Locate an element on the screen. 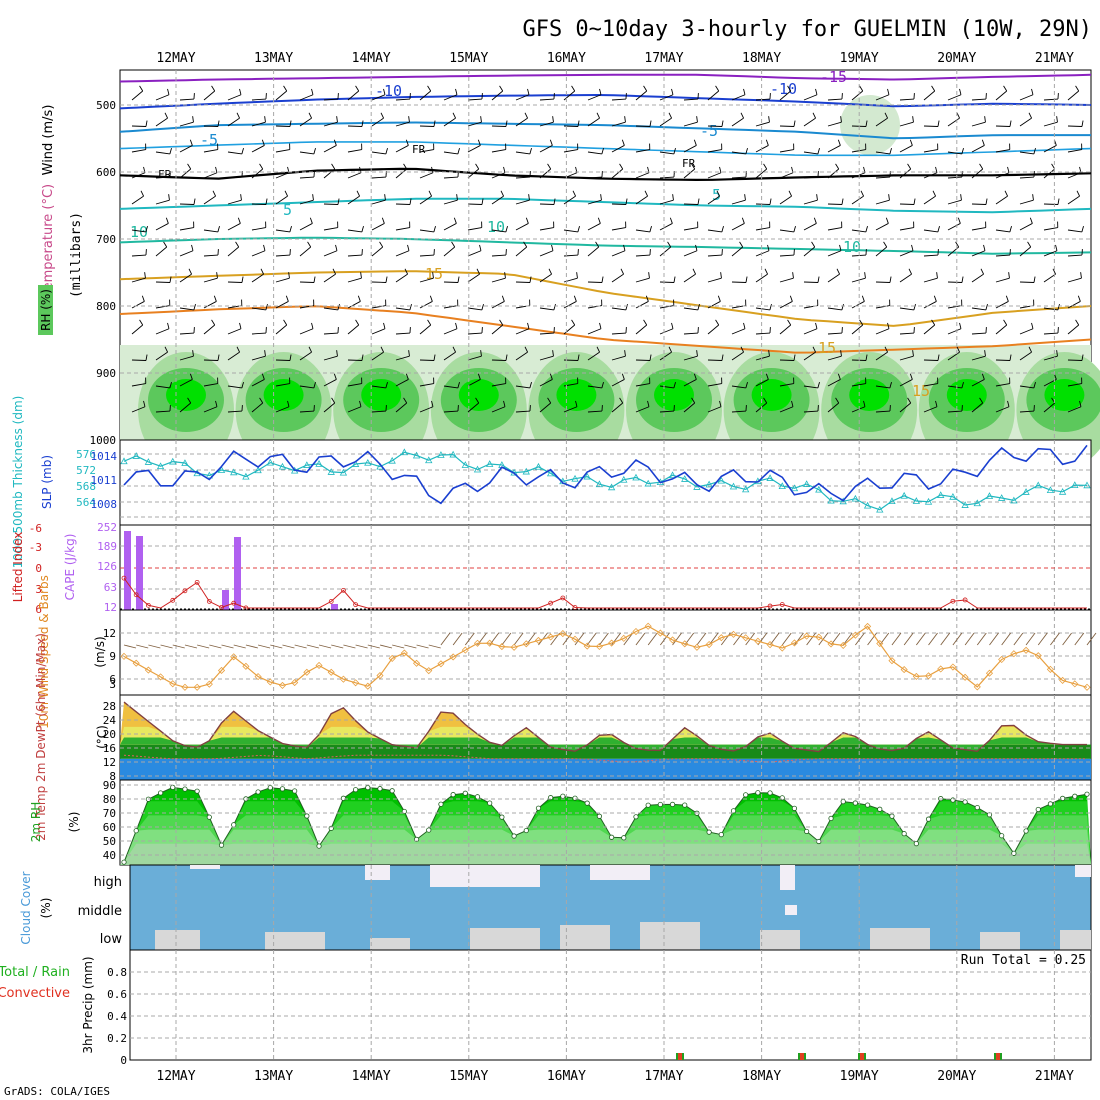  ylabel-li: Lifted Index is located at coordinates (18, 567).